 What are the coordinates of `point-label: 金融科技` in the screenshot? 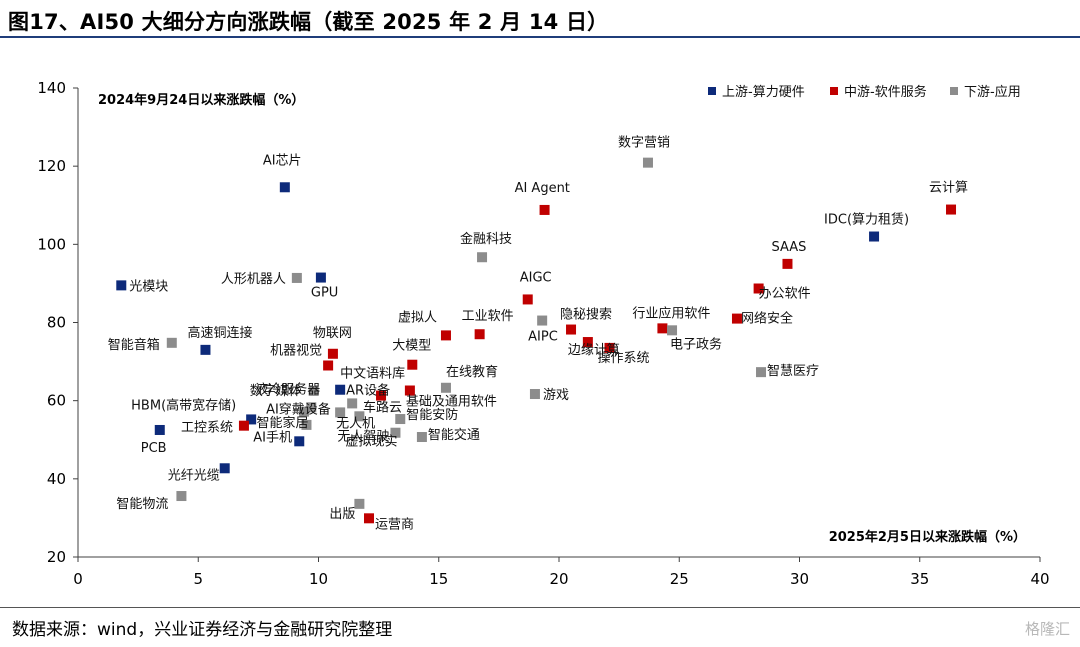 It's located at (486, 239).